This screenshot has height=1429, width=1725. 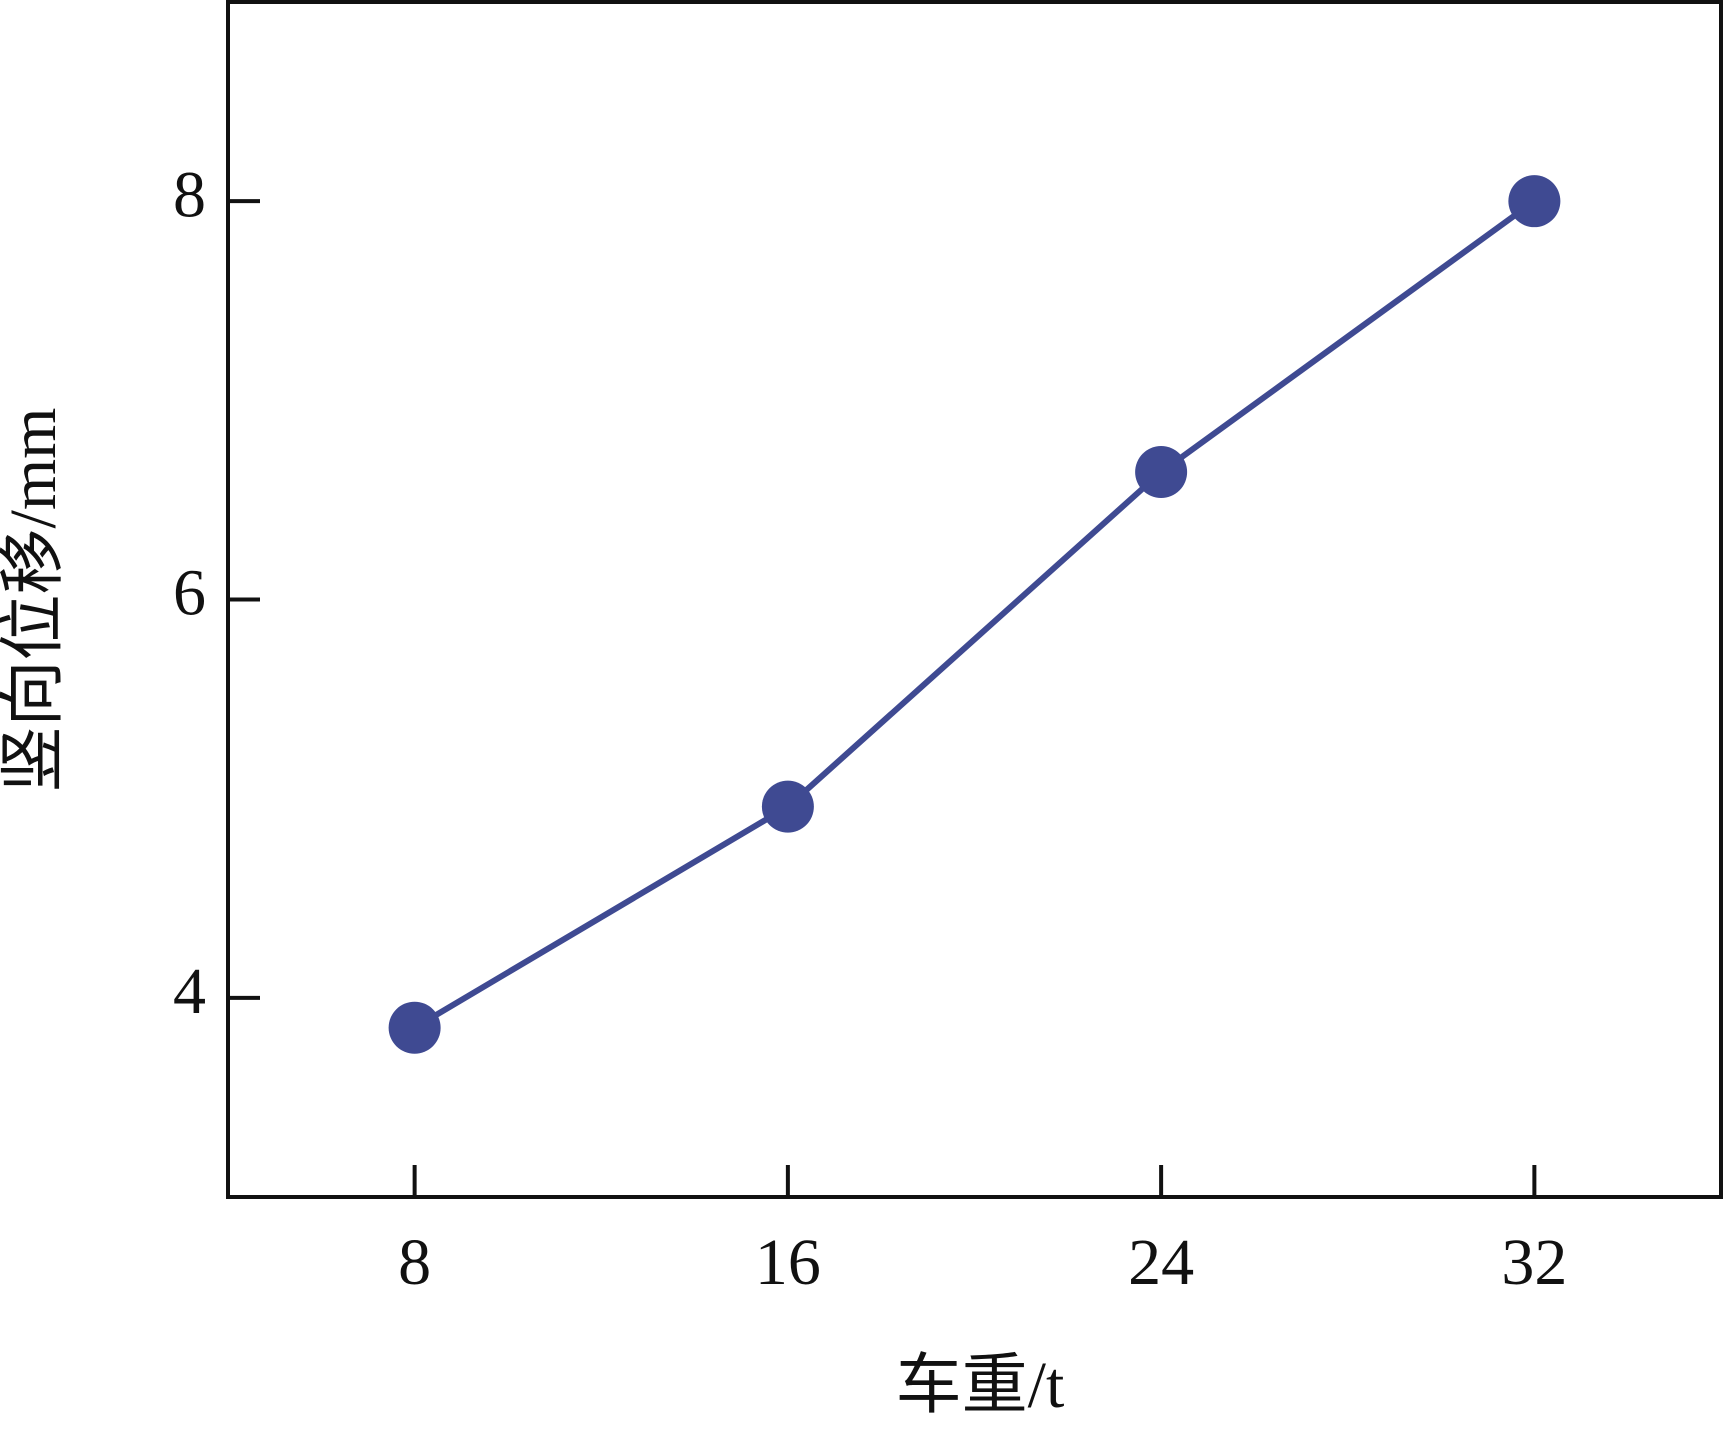 What do you see at coordinates (414, 1262) in the screenshot?
I see `x-tick-label: 8` at bounding box center [414, 1262].